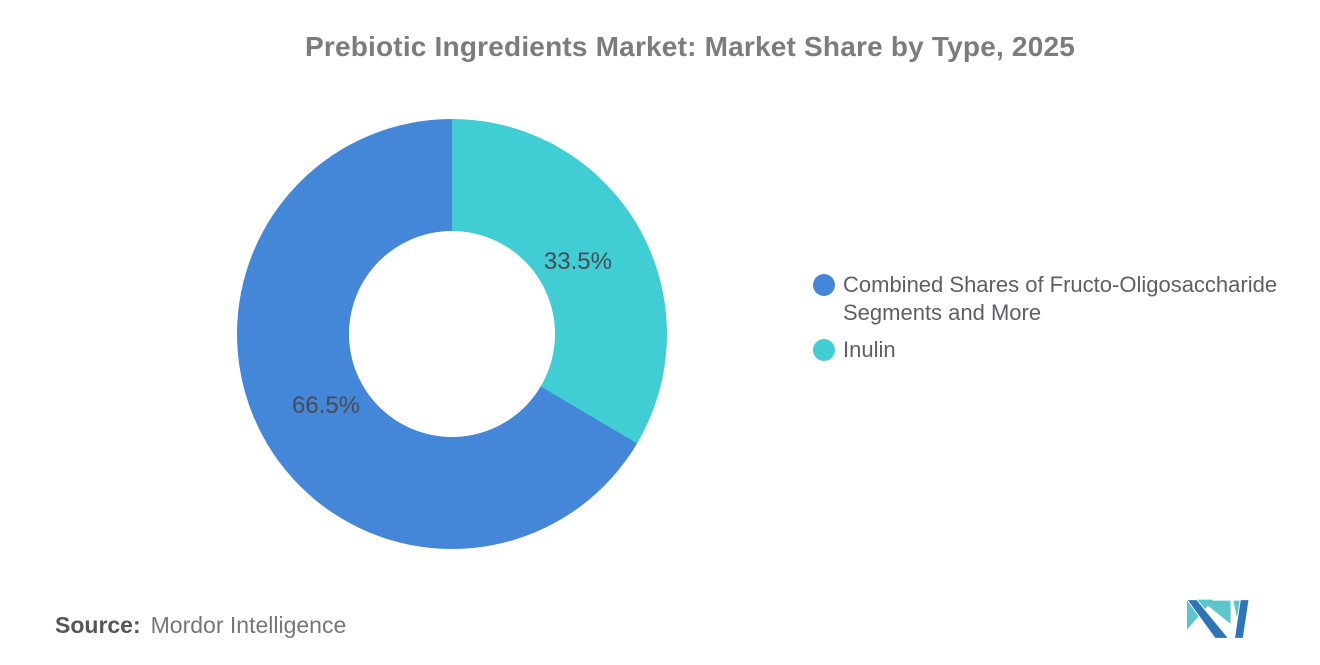 The image size is (1320, 665). What do you see at coordinates (248, 625) in the screenshot?
I see `source-value: Mordor Intelligence` at bounding box center [248, 625].